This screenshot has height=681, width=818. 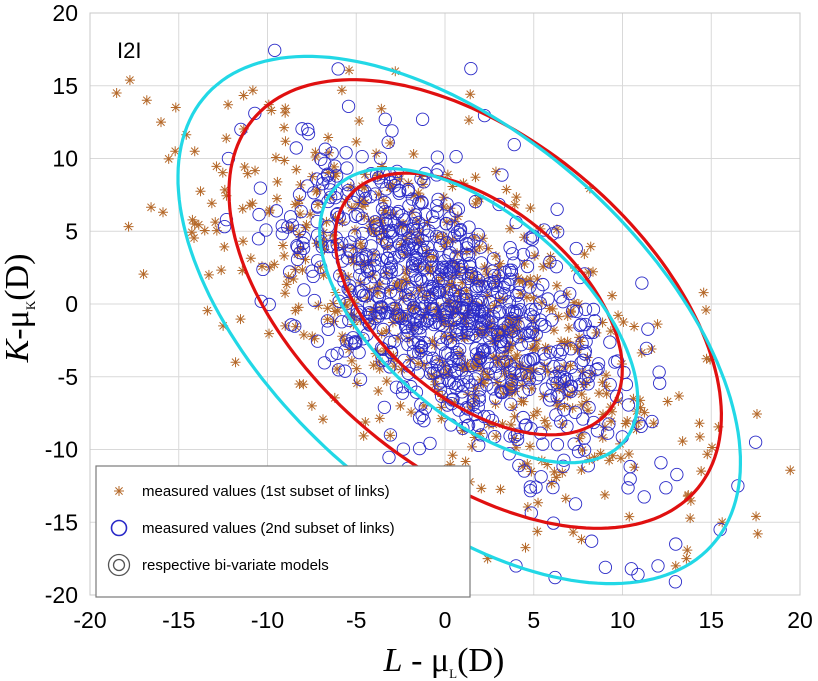 What do you see at coordinates (268, 528) in the screenshot?
I see `legend-label-2nd-subset: measured values (2nd subset of links)` at bounding box center [268, 528].